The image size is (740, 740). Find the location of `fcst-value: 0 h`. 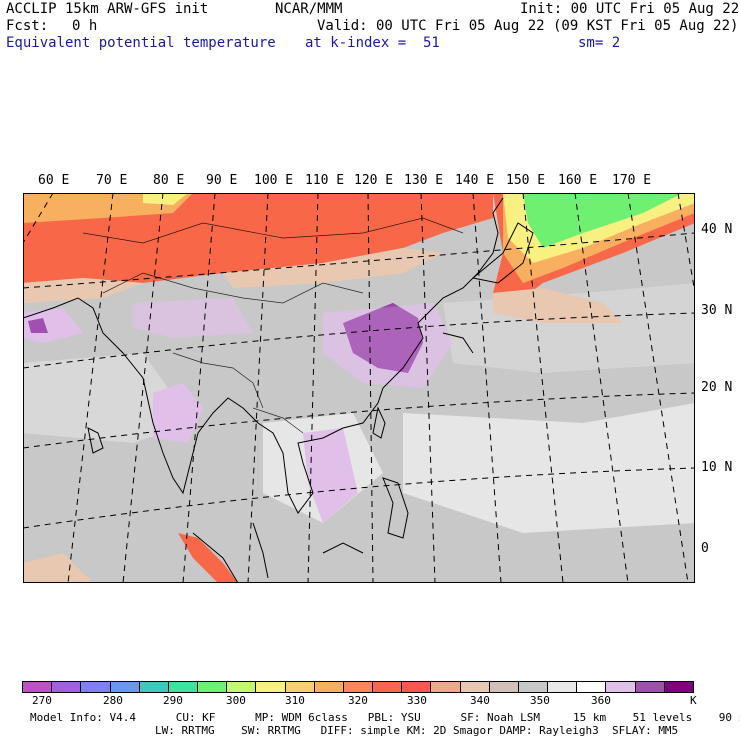

fcst-value: 0 h is located at coordinates (85, 26).